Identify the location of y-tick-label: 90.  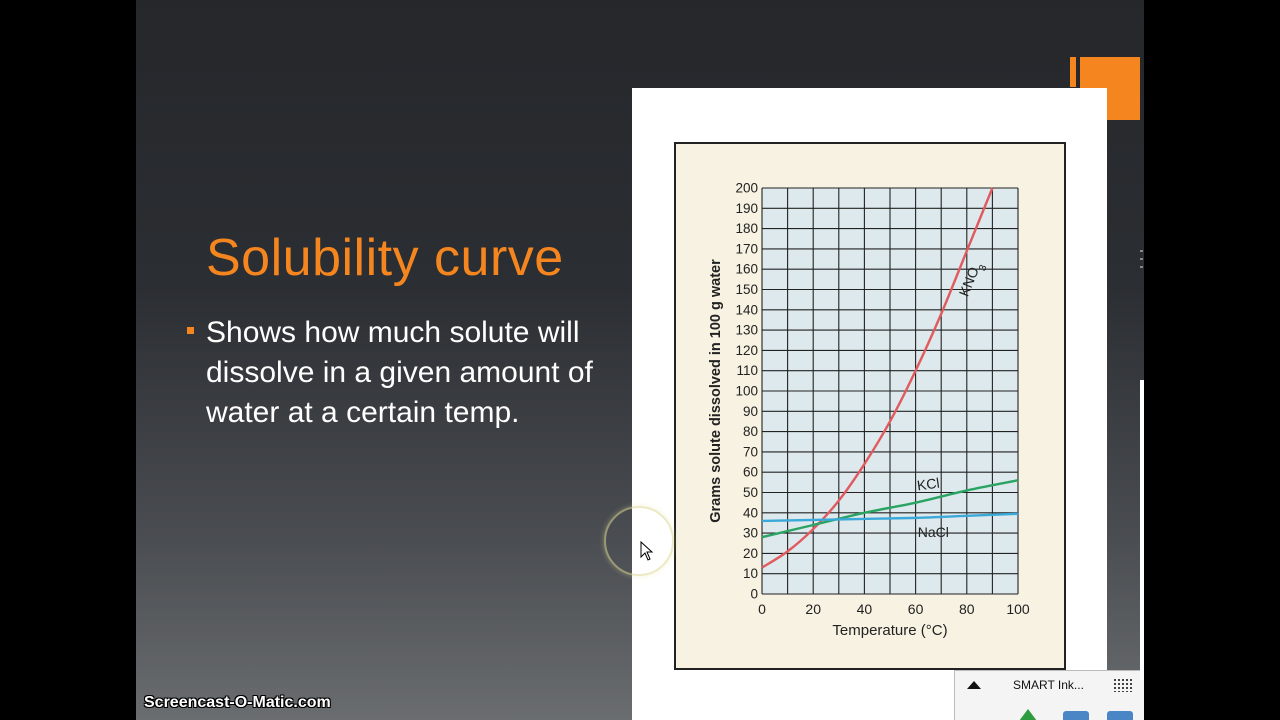
(750, 411).